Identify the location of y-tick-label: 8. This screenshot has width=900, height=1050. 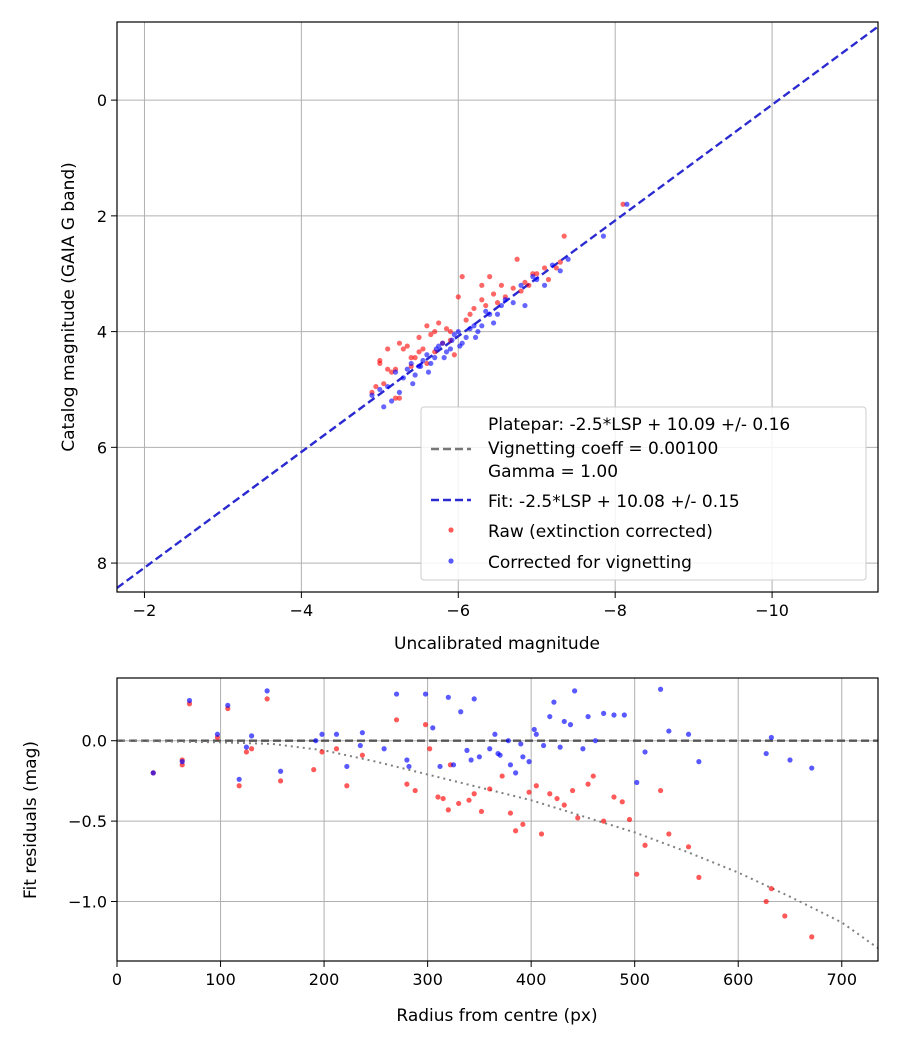
(102, 563).